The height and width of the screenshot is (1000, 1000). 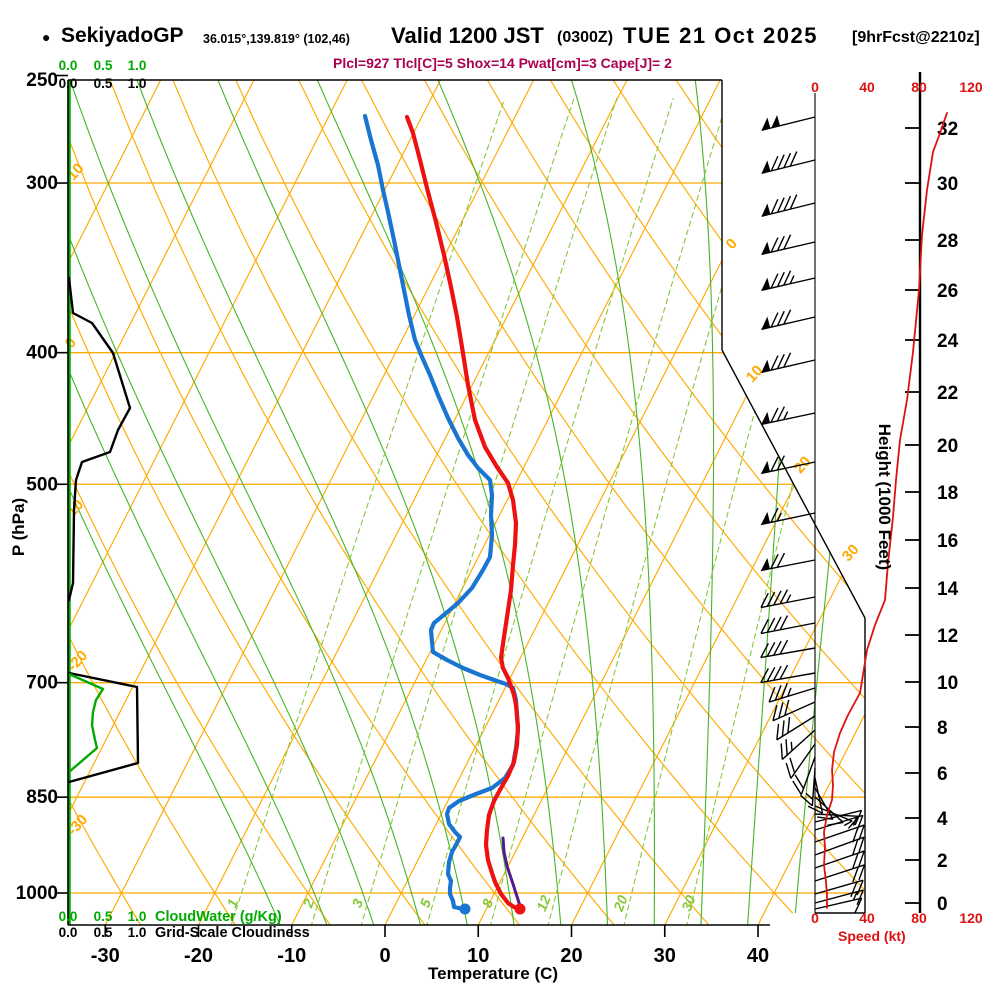 I want to click on station-coordinates: 36.015°,139.819° (102,46), so click(x=276, y=39).